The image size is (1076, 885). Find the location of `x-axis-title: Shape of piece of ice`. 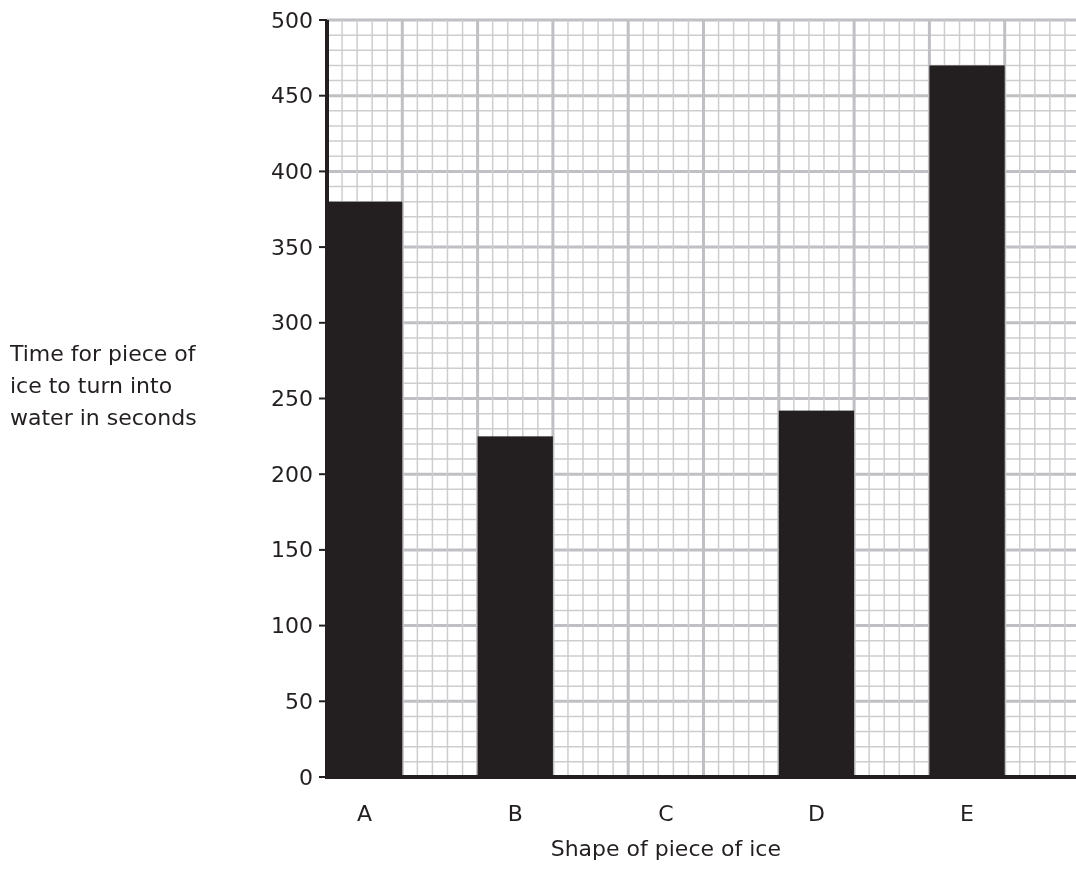

x-axis-title: Shape of piece of ice is located at coordinates (665, 848).